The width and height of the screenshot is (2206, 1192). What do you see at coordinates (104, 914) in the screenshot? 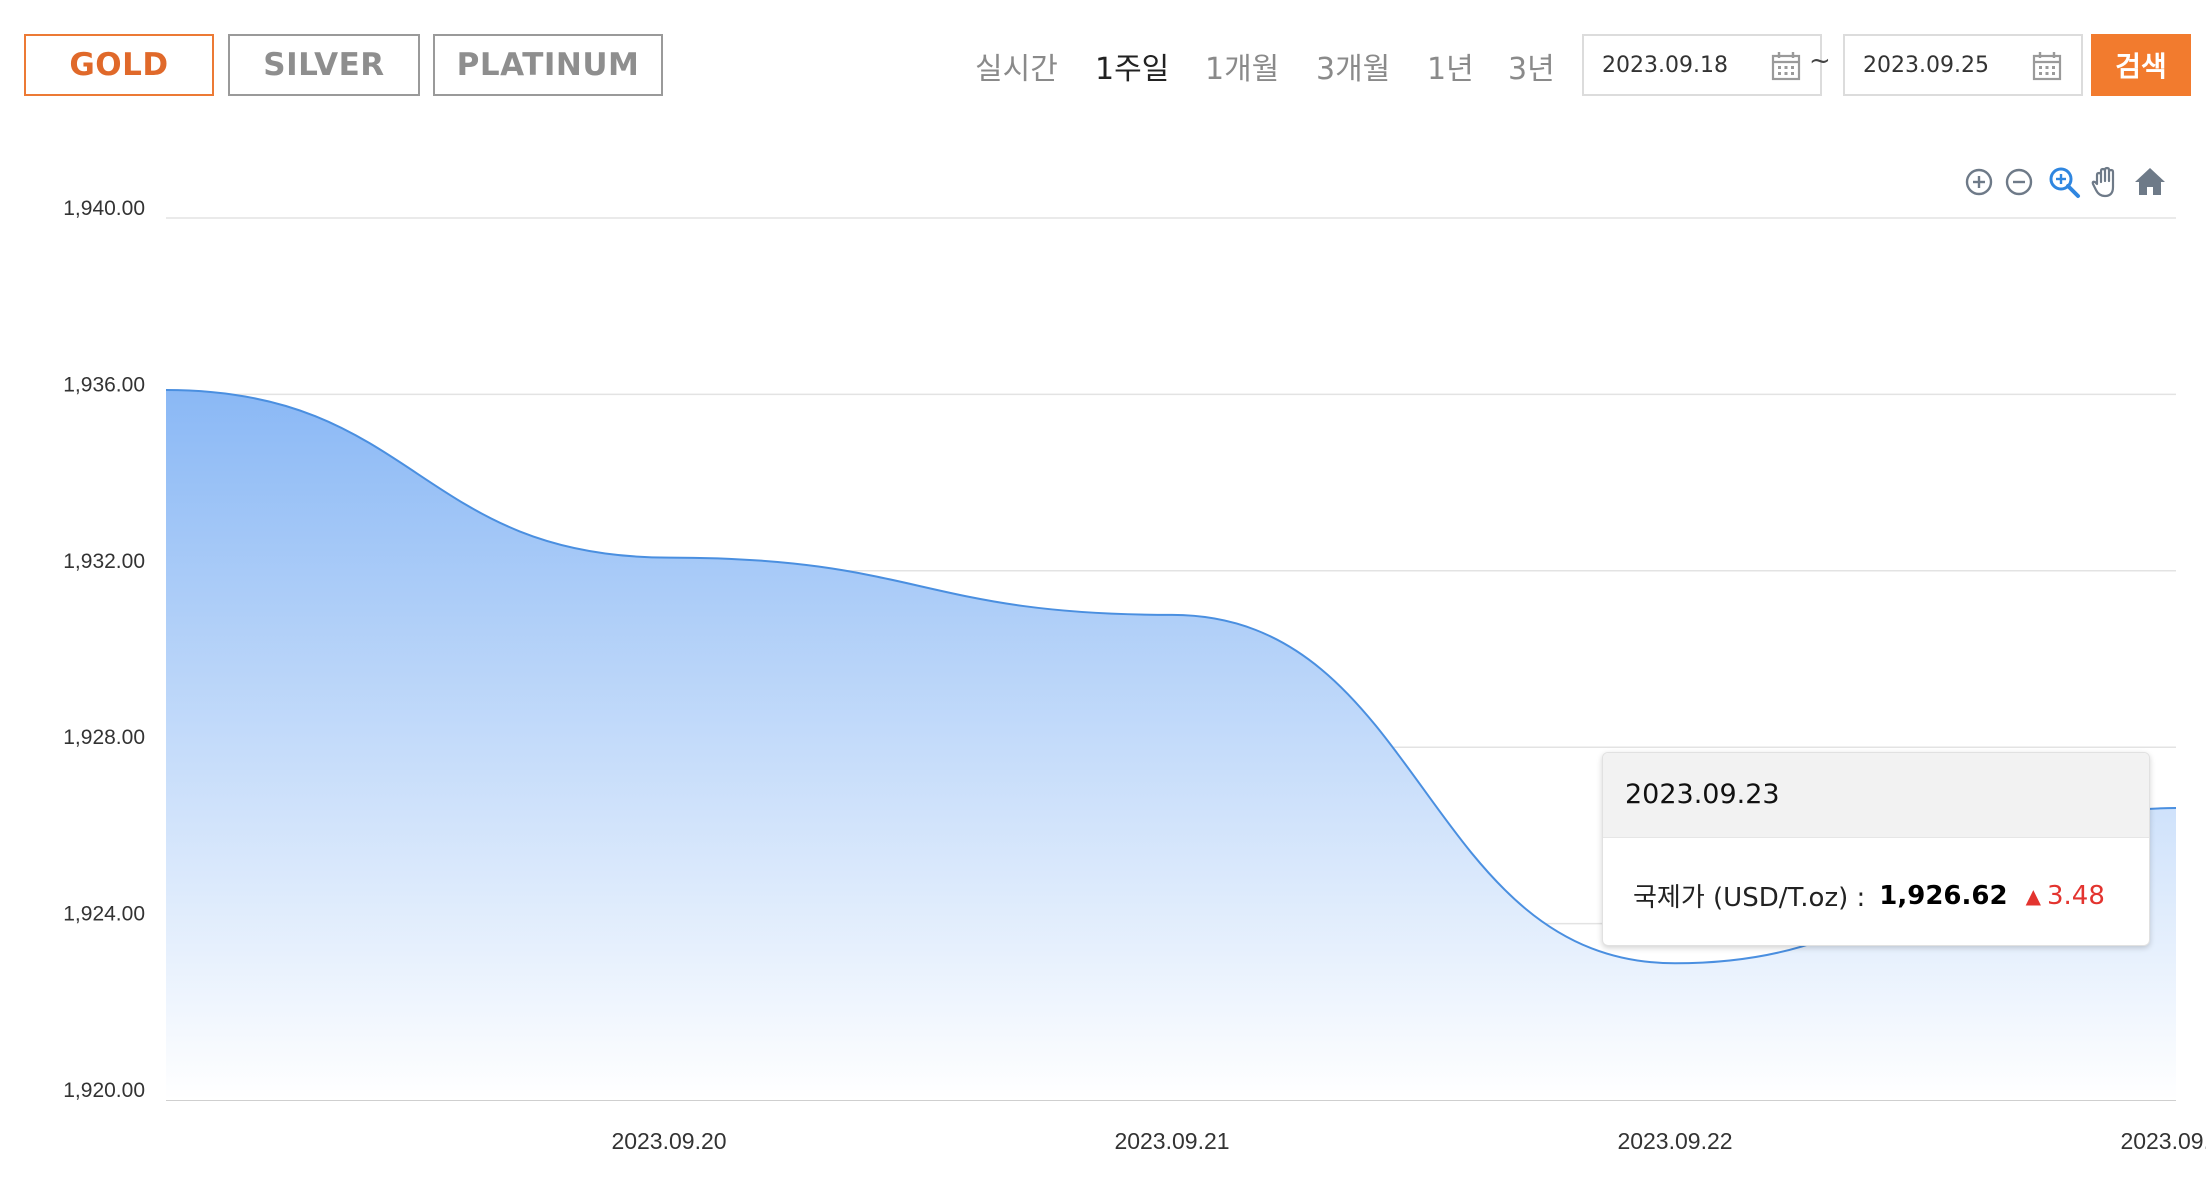
I see `y-tick-label: 1,924.00` at bounding box center [104, 914].